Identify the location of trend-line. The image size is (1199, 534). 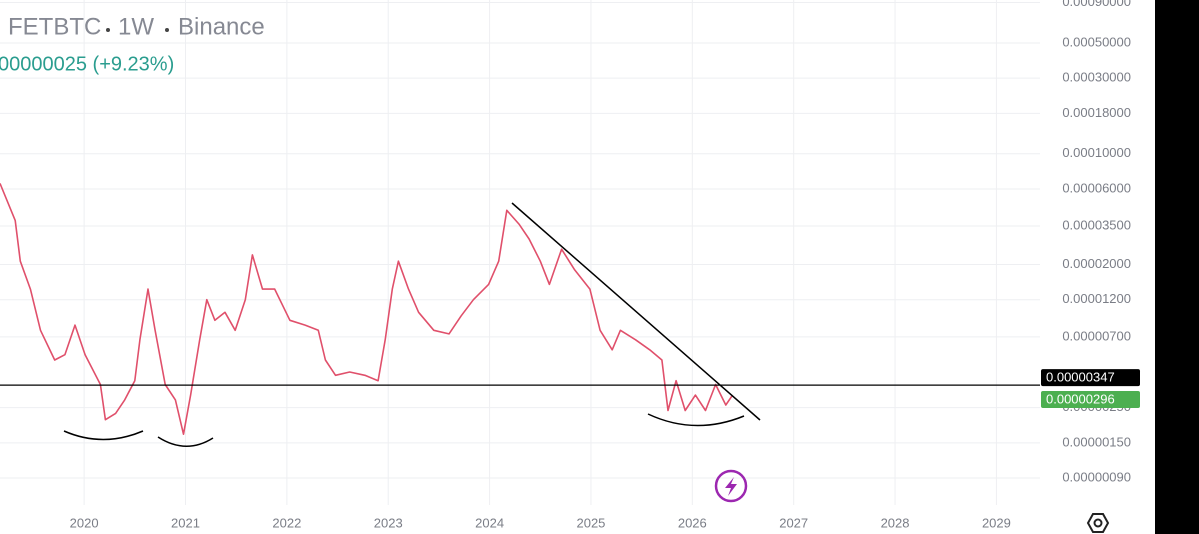
(636, 311).